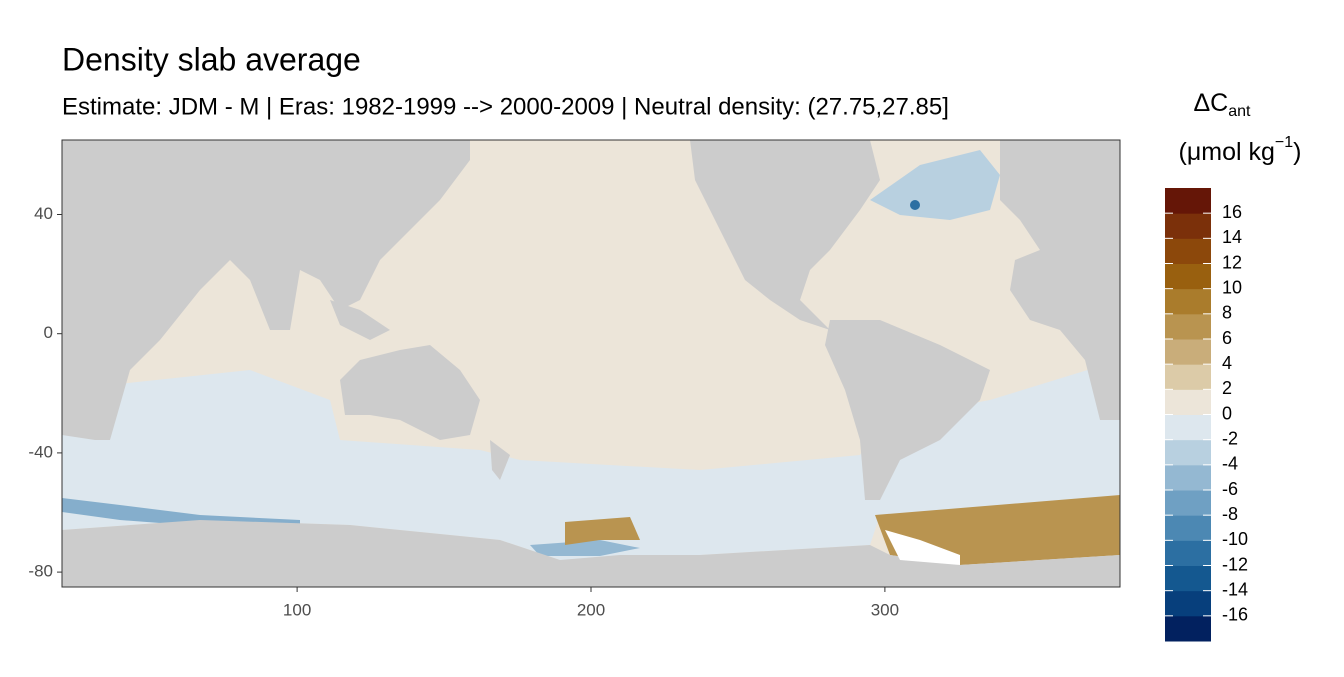 The height and width of the screenshot is (677, 1344). What do you see at coordinates (1239, 111) in the screenshot?
I see `legend-title-sub: ant` at bounding box center [1239, 111].